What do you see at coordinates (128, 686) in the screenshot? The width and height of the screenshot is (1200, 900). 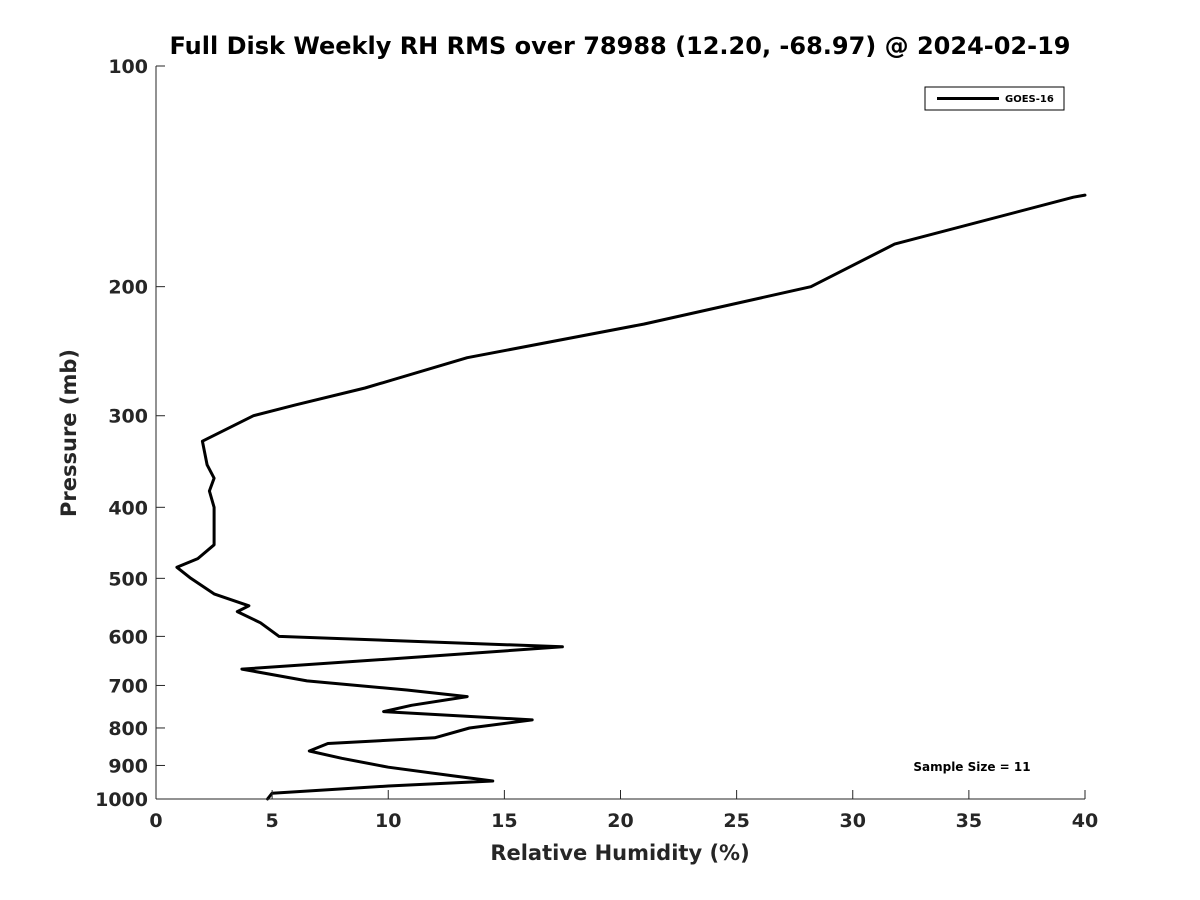 I see `y-tick-label: 700` at bounding box center [128, 686].